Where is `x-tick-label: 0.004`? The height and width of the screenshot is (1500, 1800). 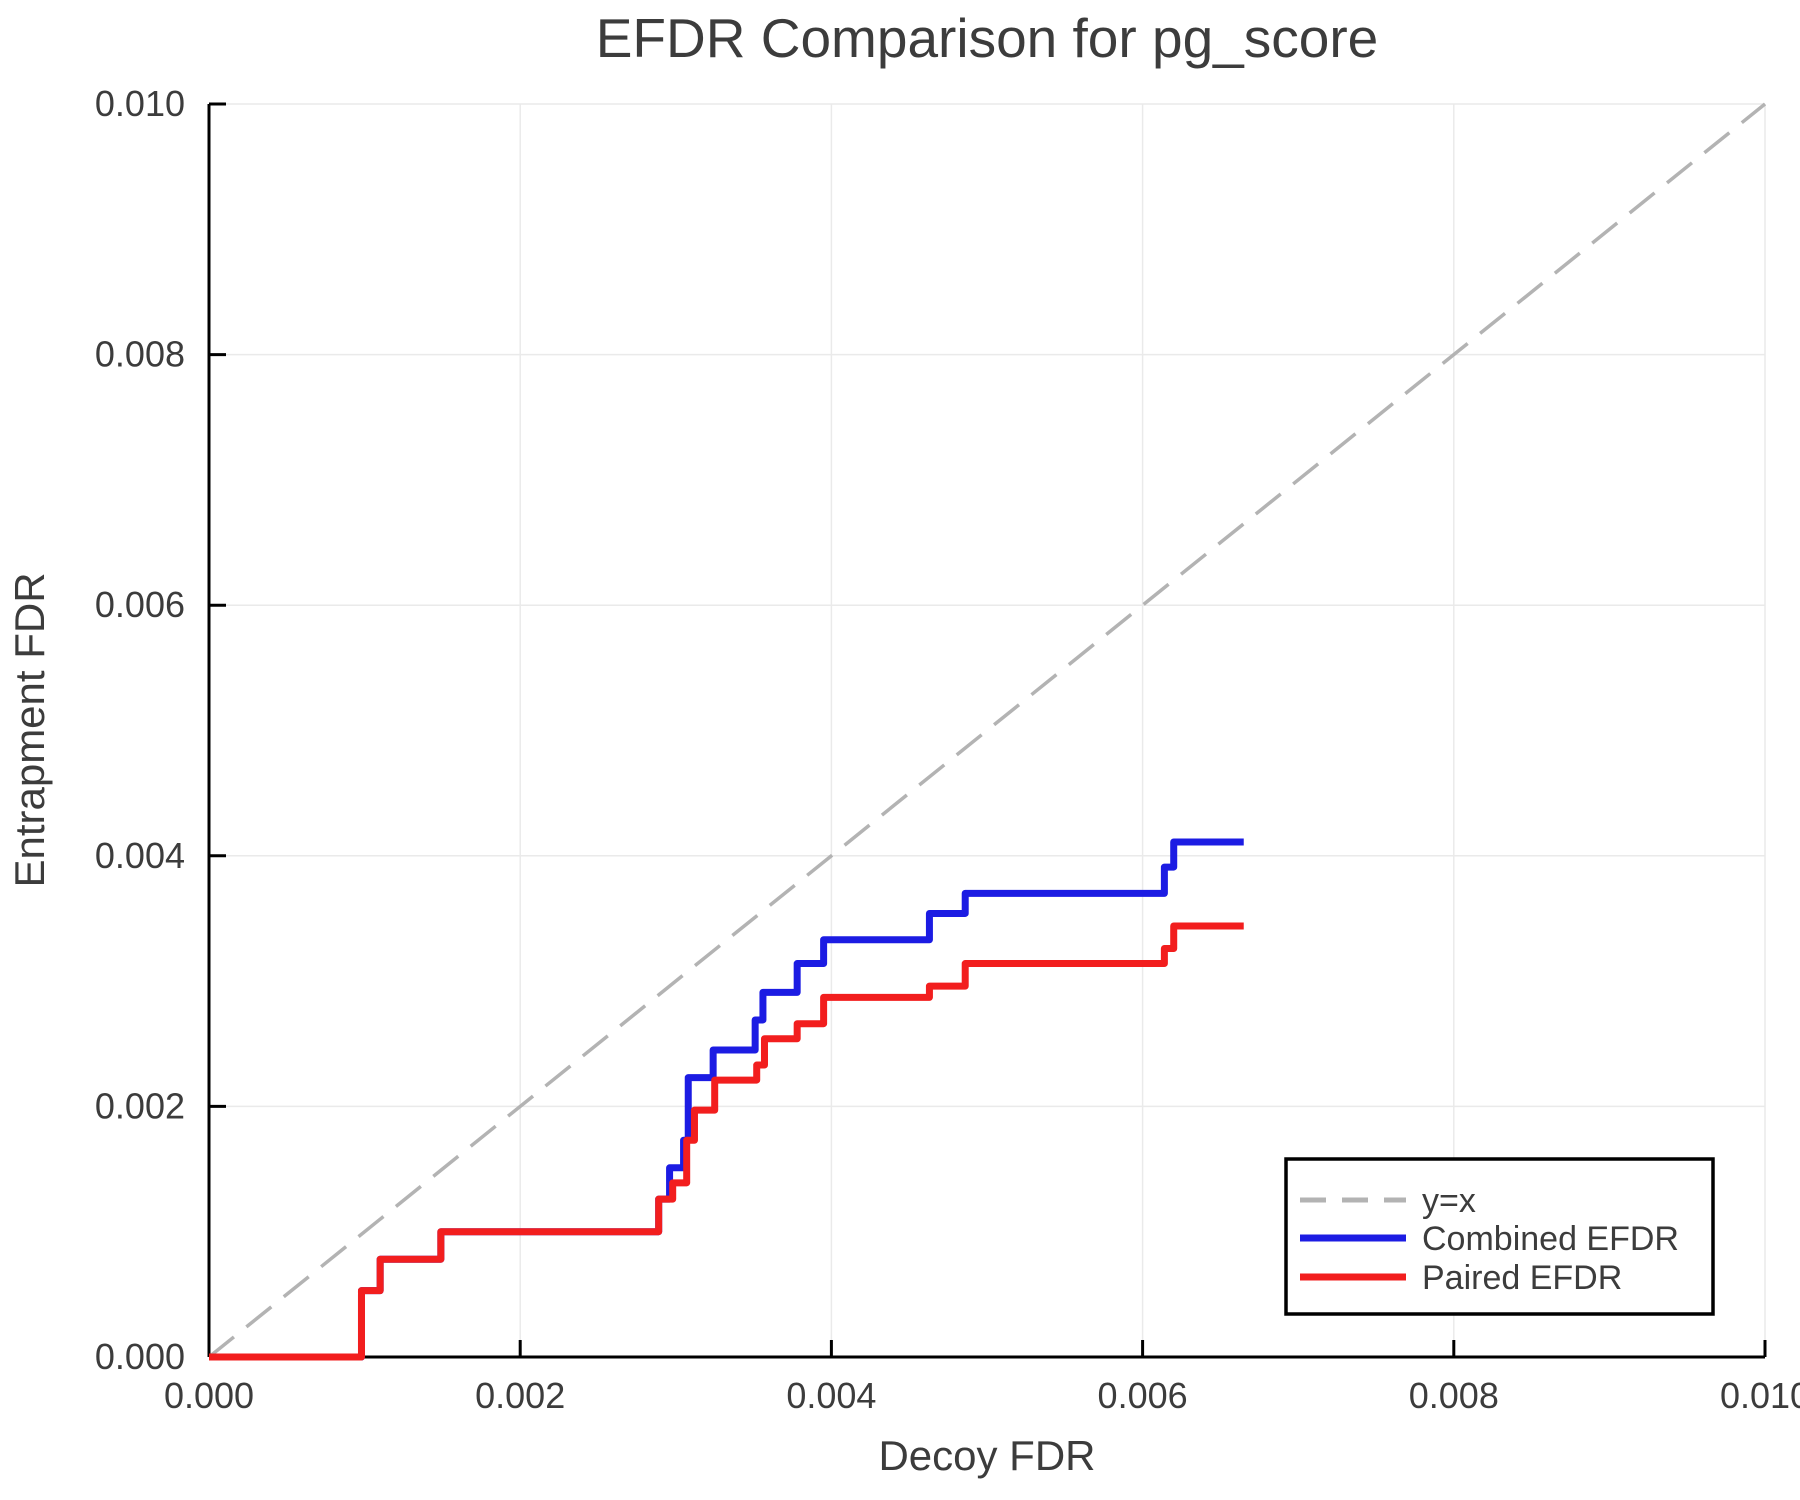
x-tick-label: 0.004 is located at coordinates (831, 1395).